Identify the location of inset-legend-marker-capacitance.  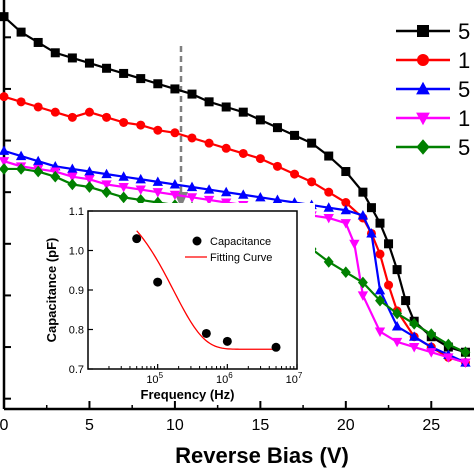
(197, 241).